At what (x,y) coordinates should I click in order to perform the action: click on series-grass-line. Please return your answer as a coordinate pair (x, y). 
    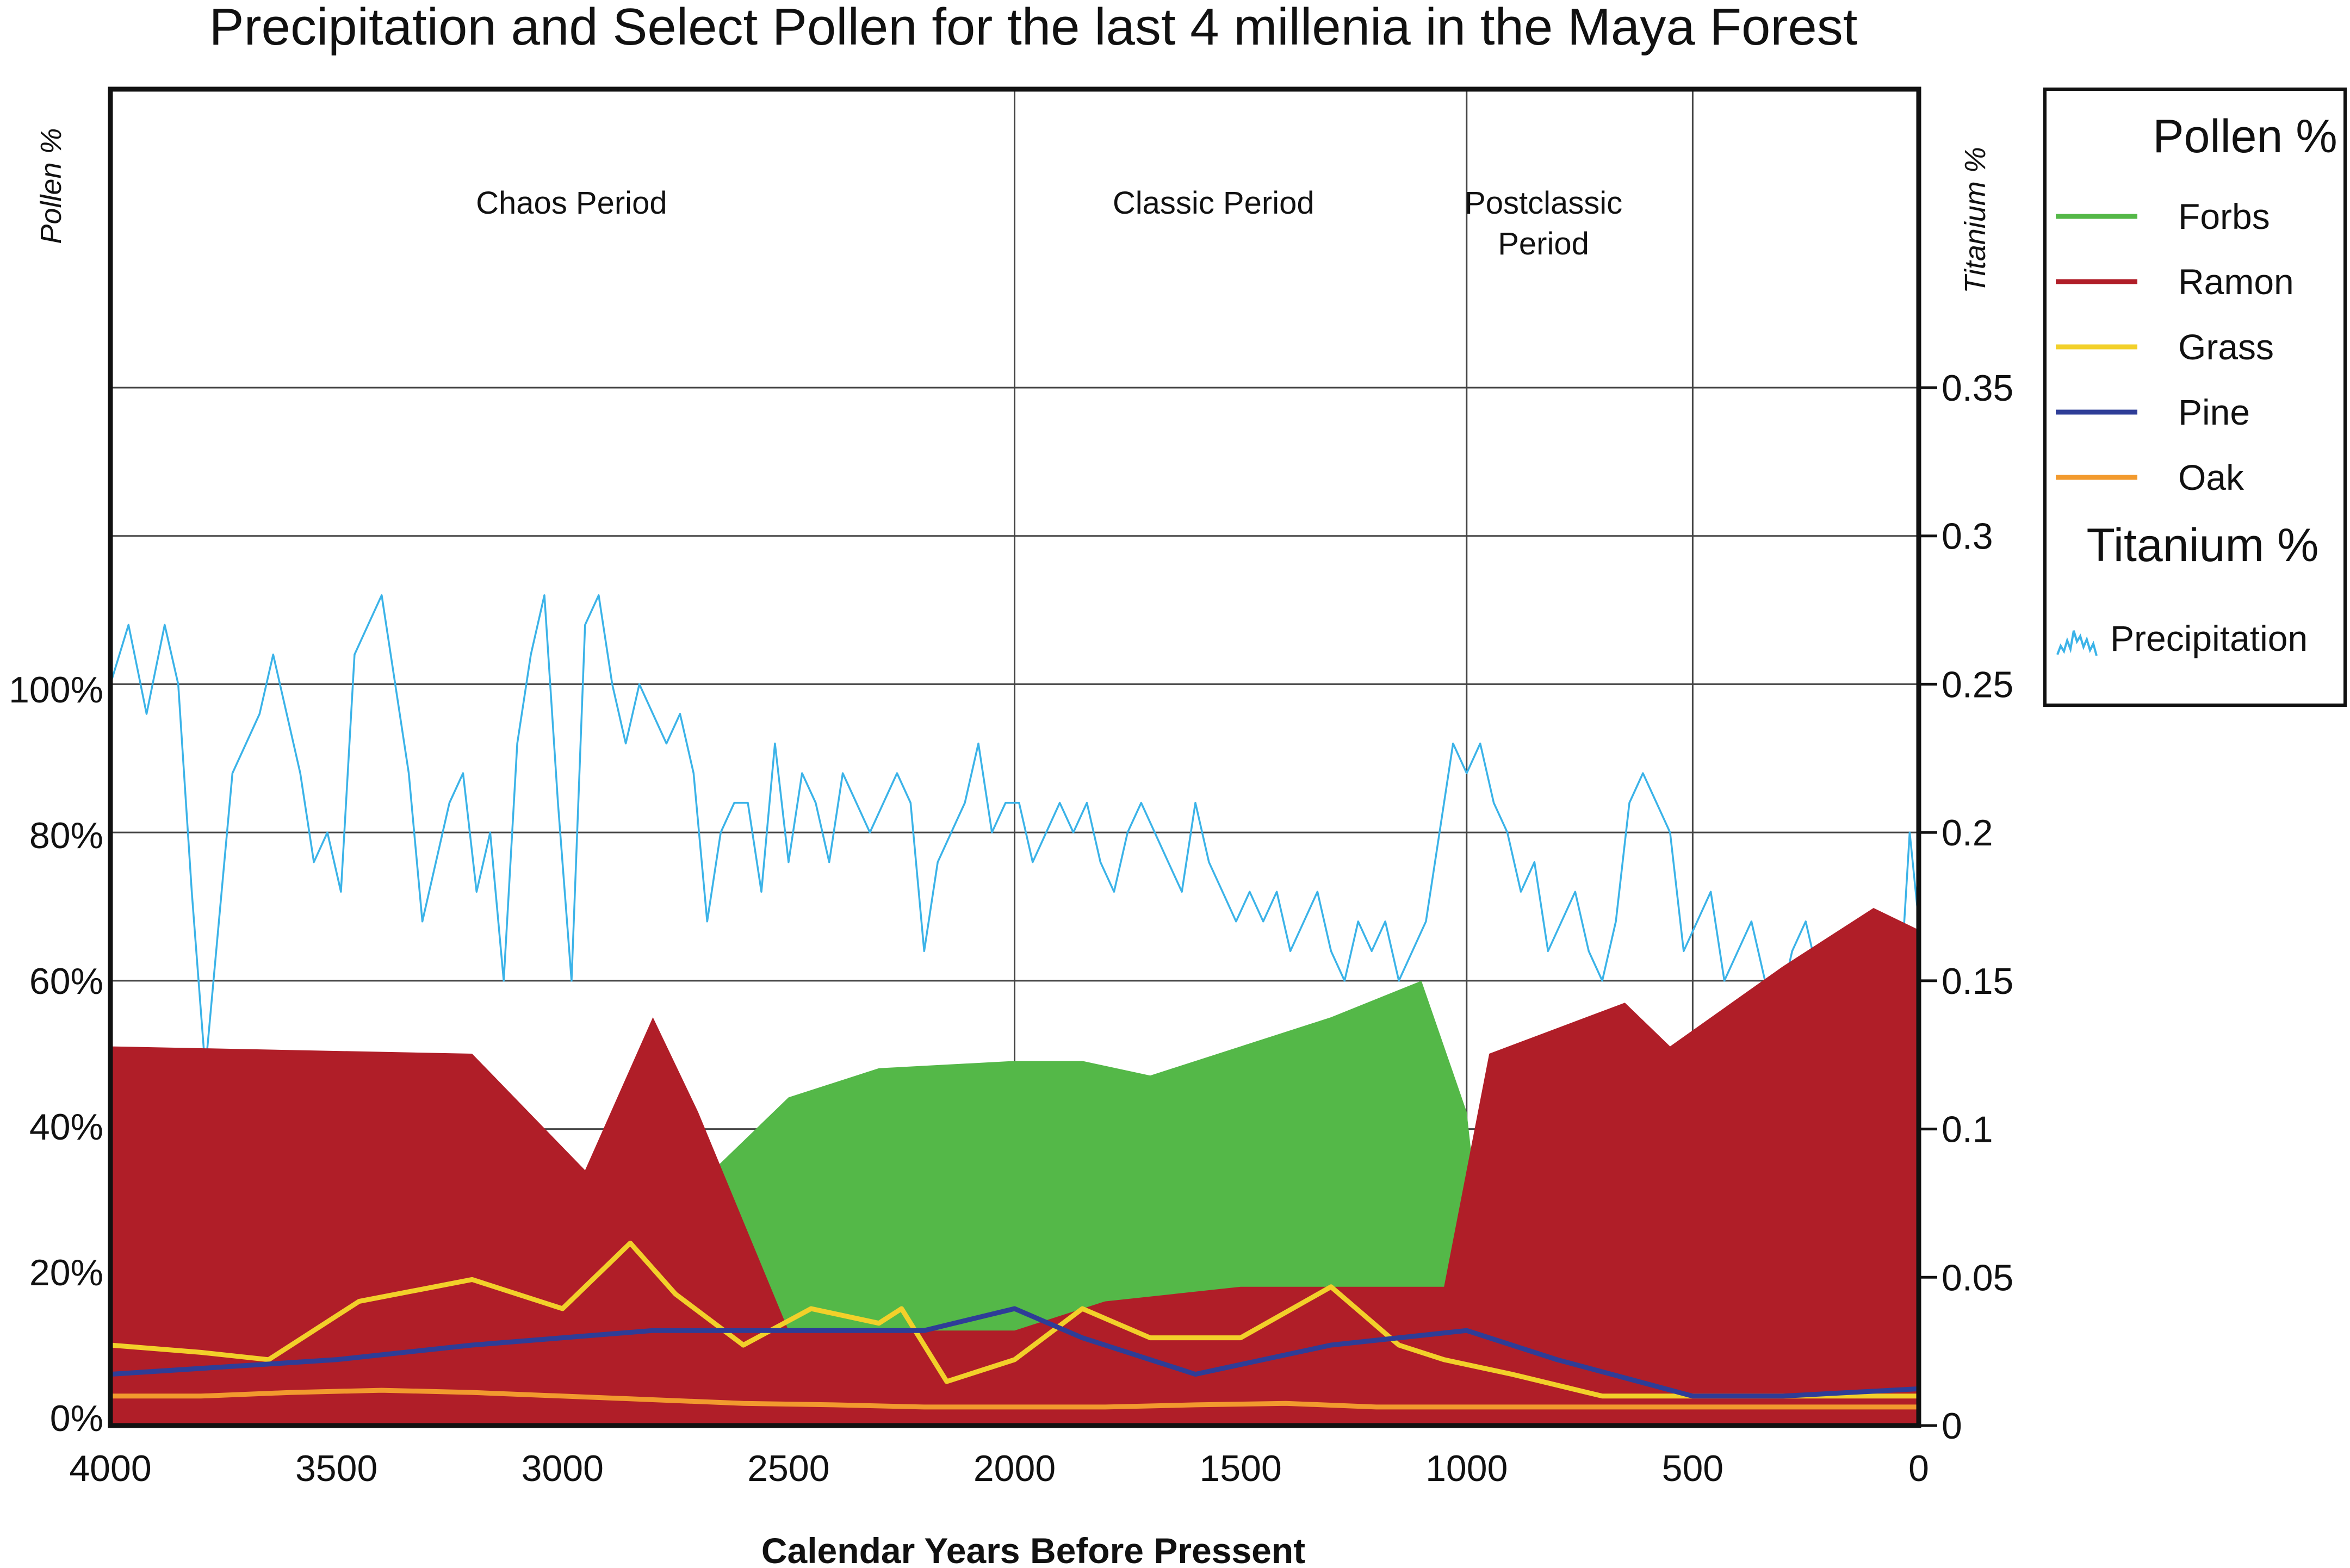
    Looking at the image, I should click on (1014, 1319).